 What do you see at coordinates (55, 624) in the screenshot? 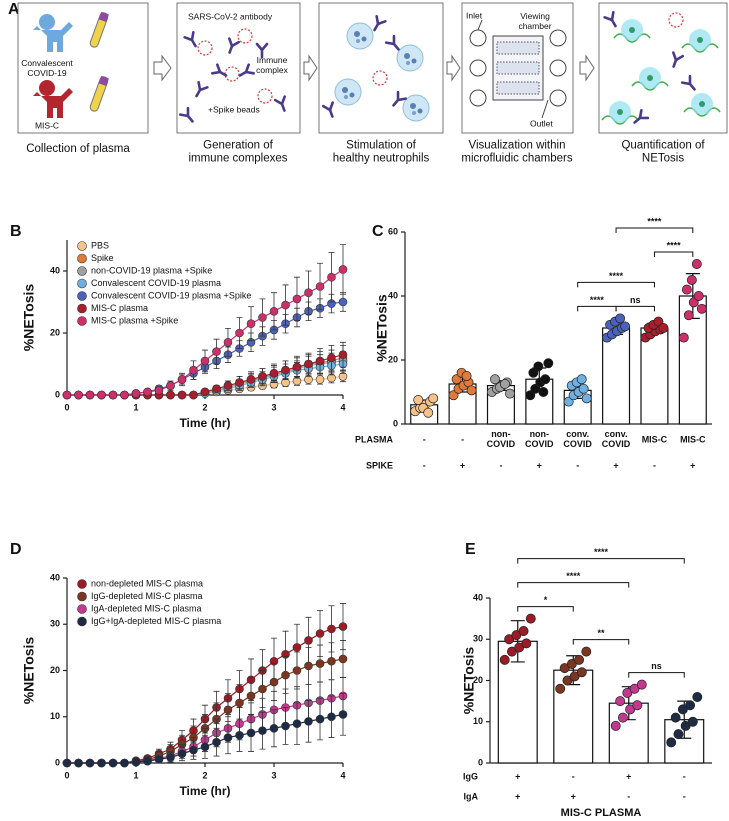
I see `y-tick-label: 30` at bounding box center [55, 624].